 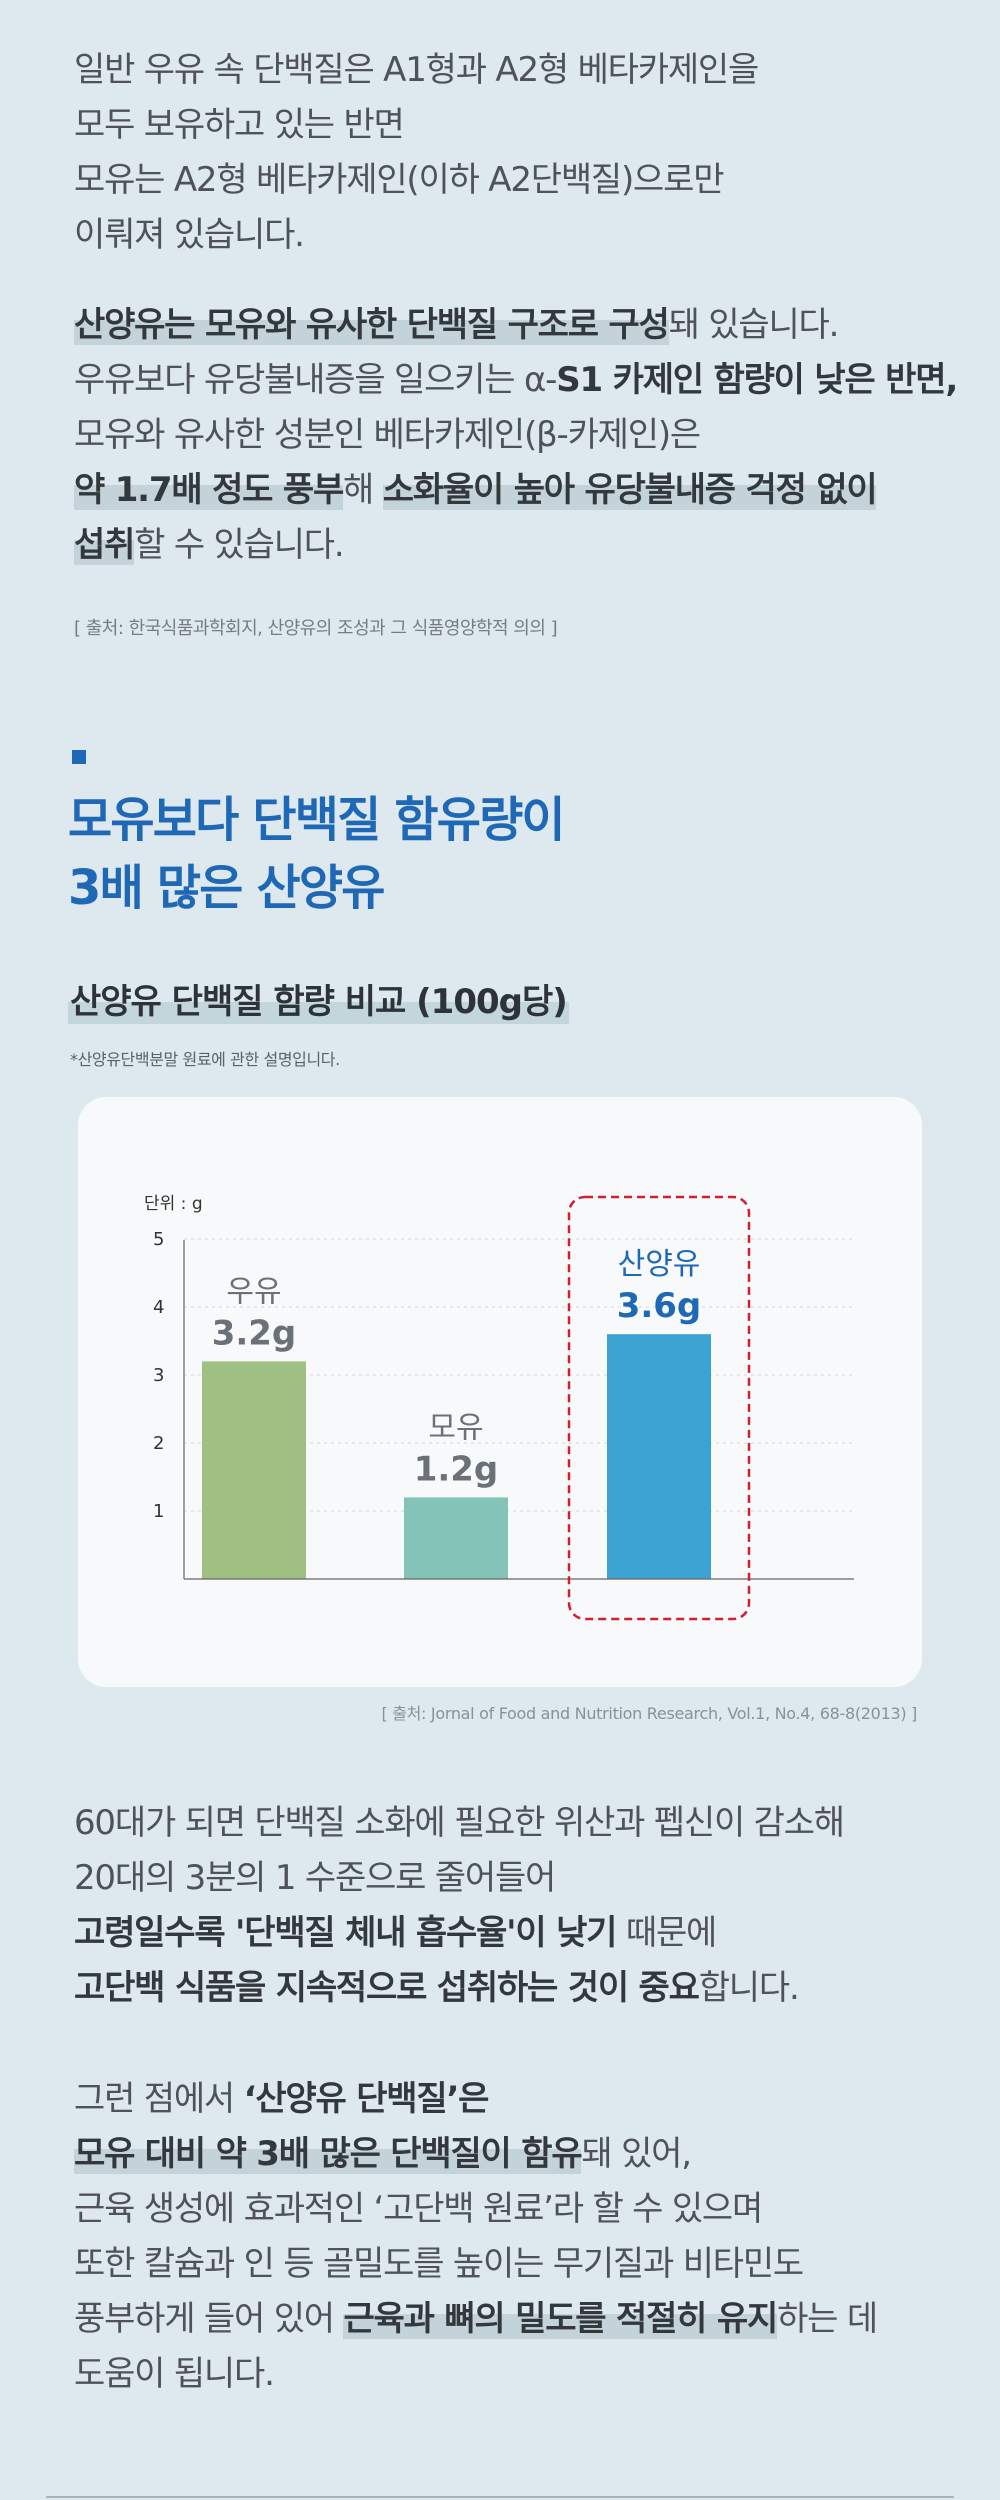 What do you see at coordinates (158, 1239) in the screenshot?
I see `y-tick-label: 5` at bounding box center [158, 1239].